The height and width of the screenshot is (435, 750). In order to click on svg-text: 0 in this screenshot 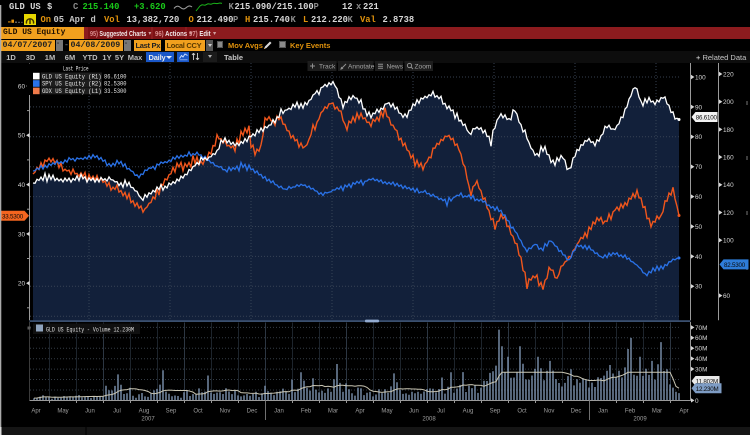, I will do `click(697, 401)`.